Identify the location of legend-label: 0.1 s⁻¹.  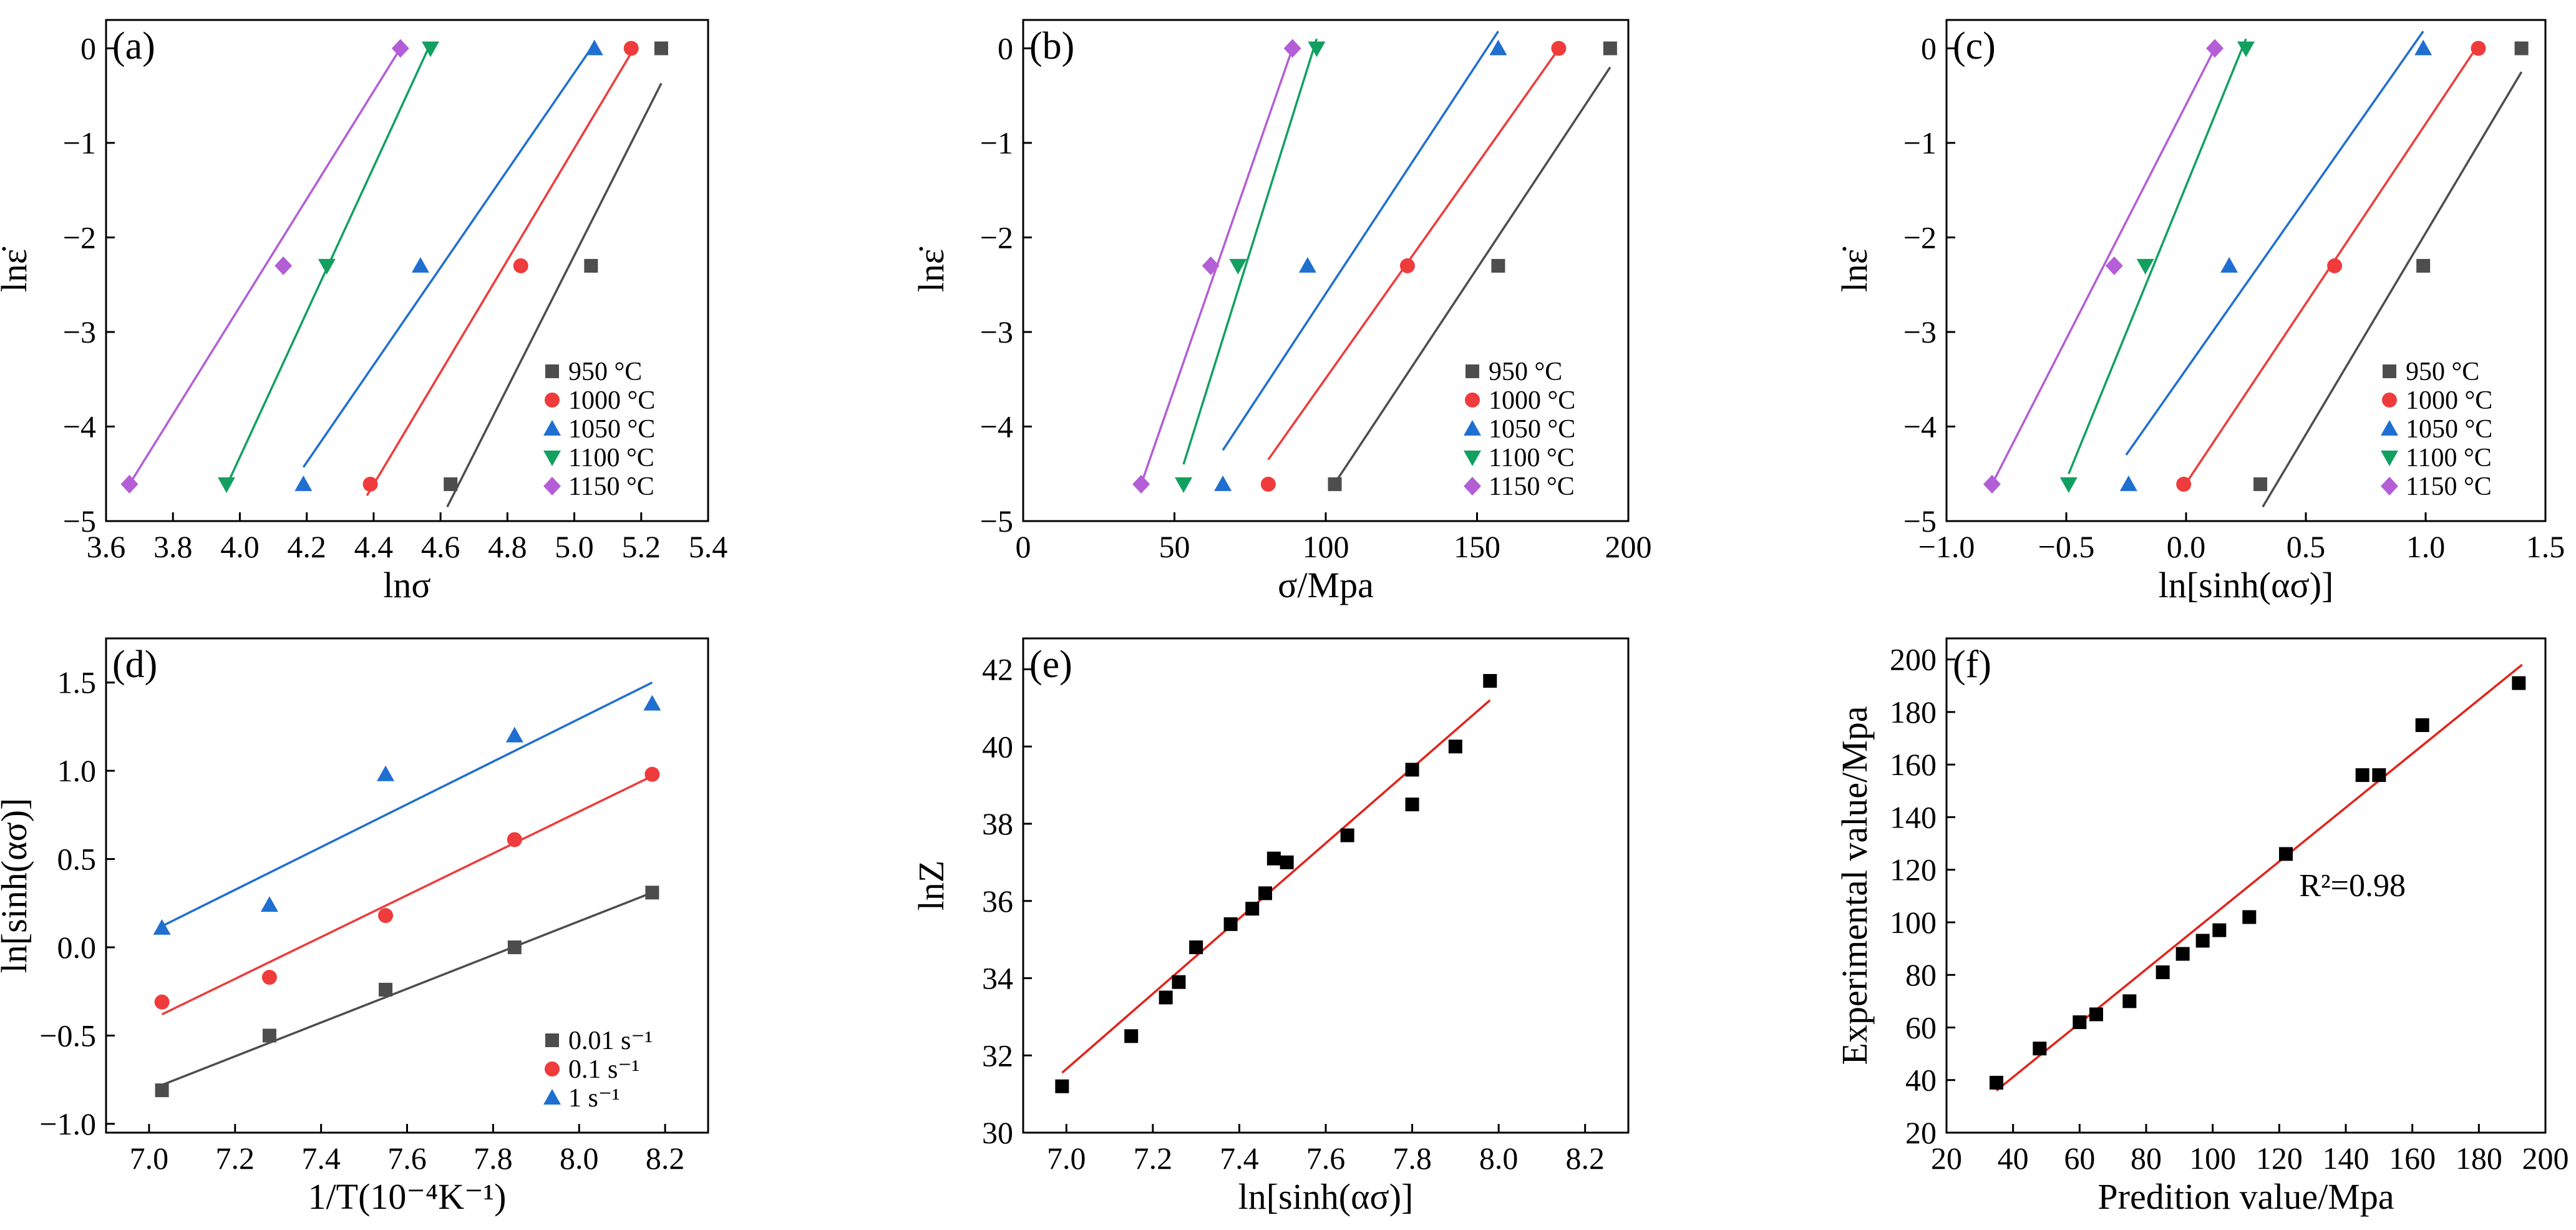
(603, 1069).